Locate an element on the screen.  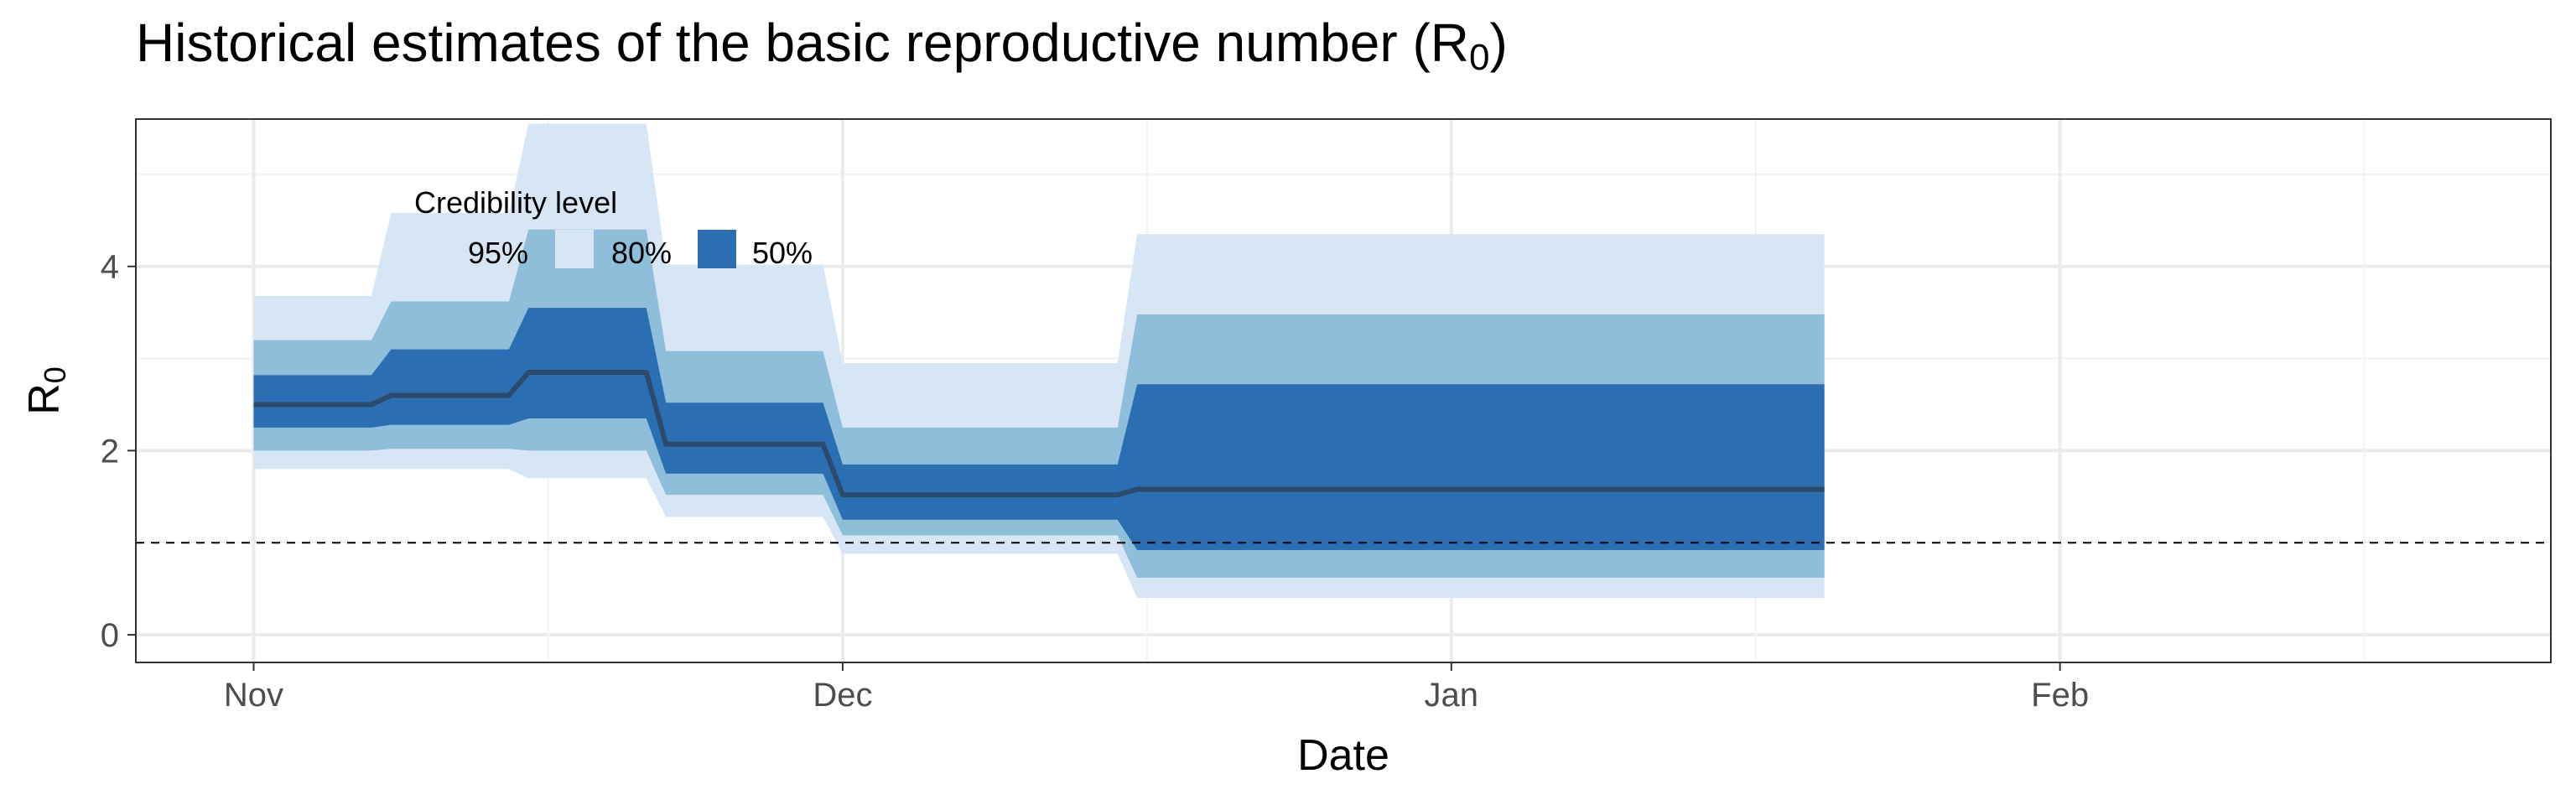
legend-label-80: 80% is located at coordinates (641, 253).